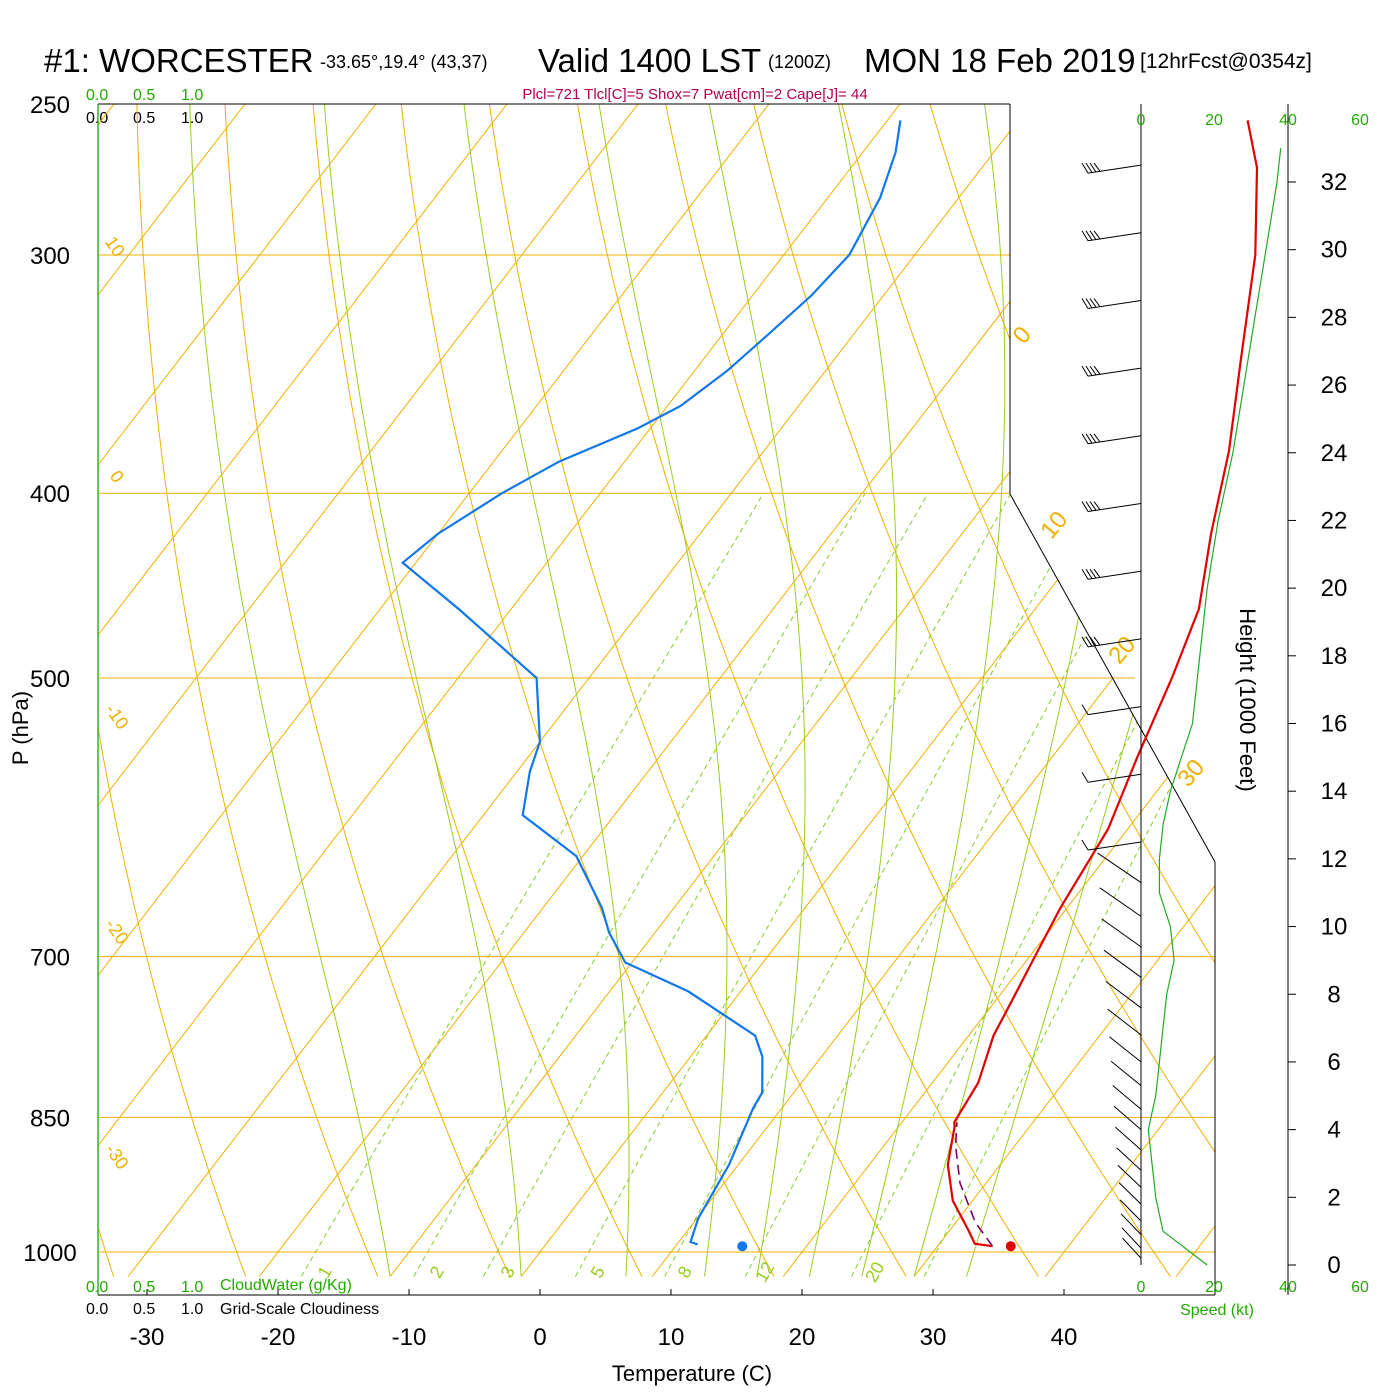 The width and height of the screenshot is (1400, 1400). What do you see at coordinates (933, 1337) in the screenshot?
I see `temperature-tick-label: 30` at bounding box center [933, 1337].